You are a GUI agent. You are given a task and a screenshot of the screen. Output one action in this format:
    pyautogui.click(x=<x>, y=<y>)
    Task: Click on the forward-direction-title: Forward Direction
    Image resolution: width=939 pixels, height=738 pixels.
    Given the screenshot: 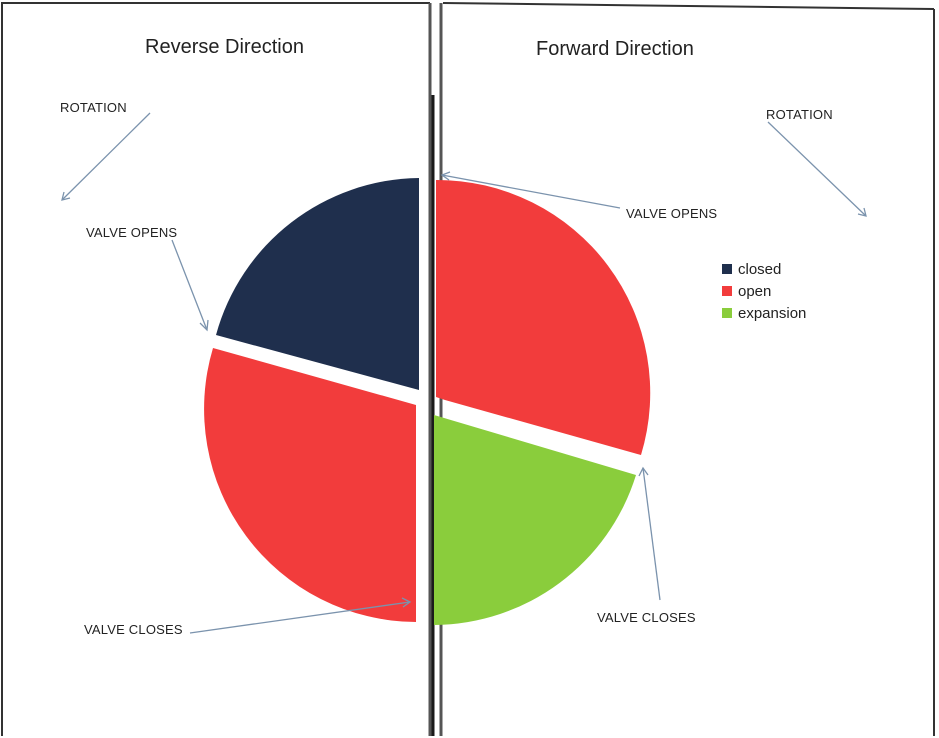 What is the action you would take?
    pyautogui.click(x=615, y=49)
    